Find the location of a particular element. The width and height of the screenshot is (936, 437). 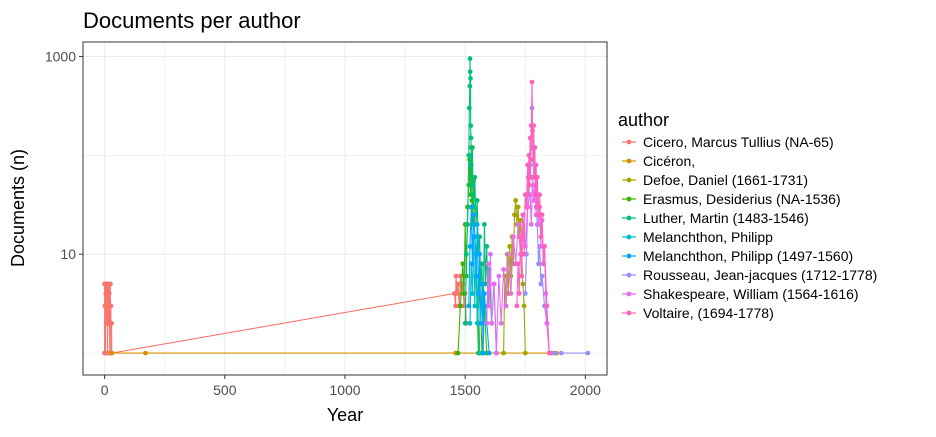

legend-item: Cicéron, is located at coordinates (658, 161).